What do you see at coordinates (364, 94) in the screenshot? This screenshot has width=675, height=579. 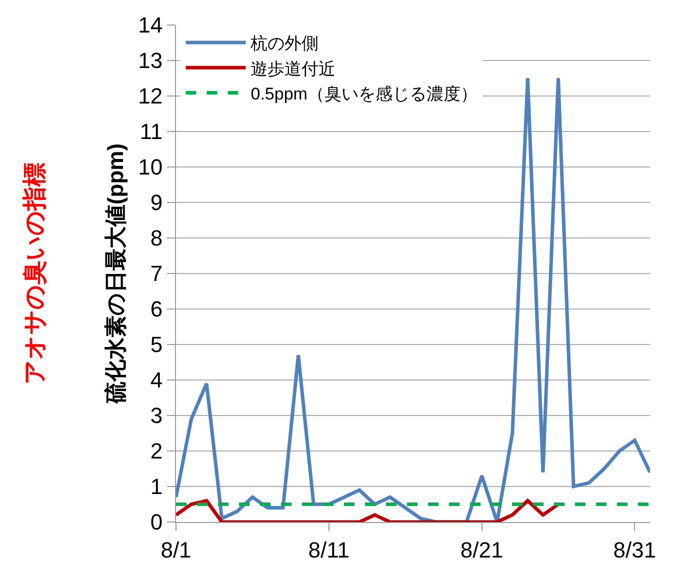 I see `legend-label: 0.5ppm（臭いを感じる濃度）` at bounding box center [364, 94].